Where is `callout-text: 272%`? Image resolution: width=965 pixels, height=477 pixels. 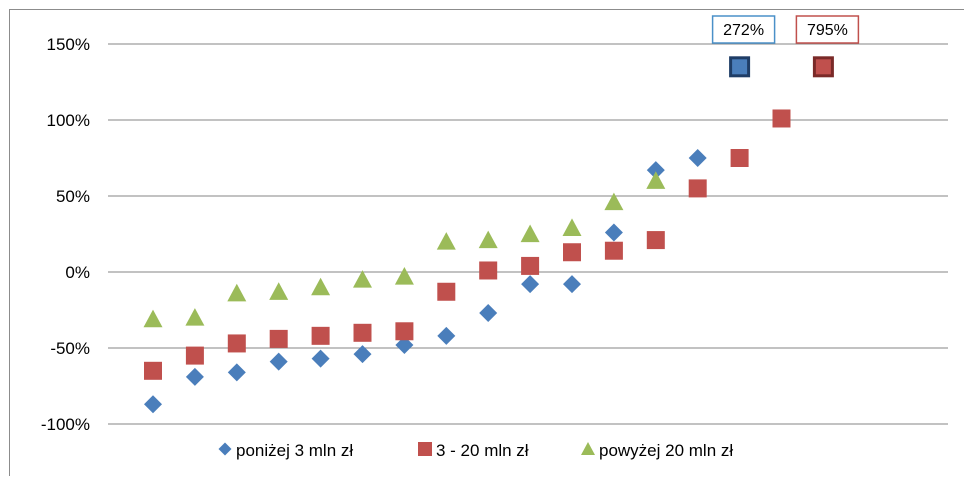 callout-text: 272% is located at coordinates (743, 30).